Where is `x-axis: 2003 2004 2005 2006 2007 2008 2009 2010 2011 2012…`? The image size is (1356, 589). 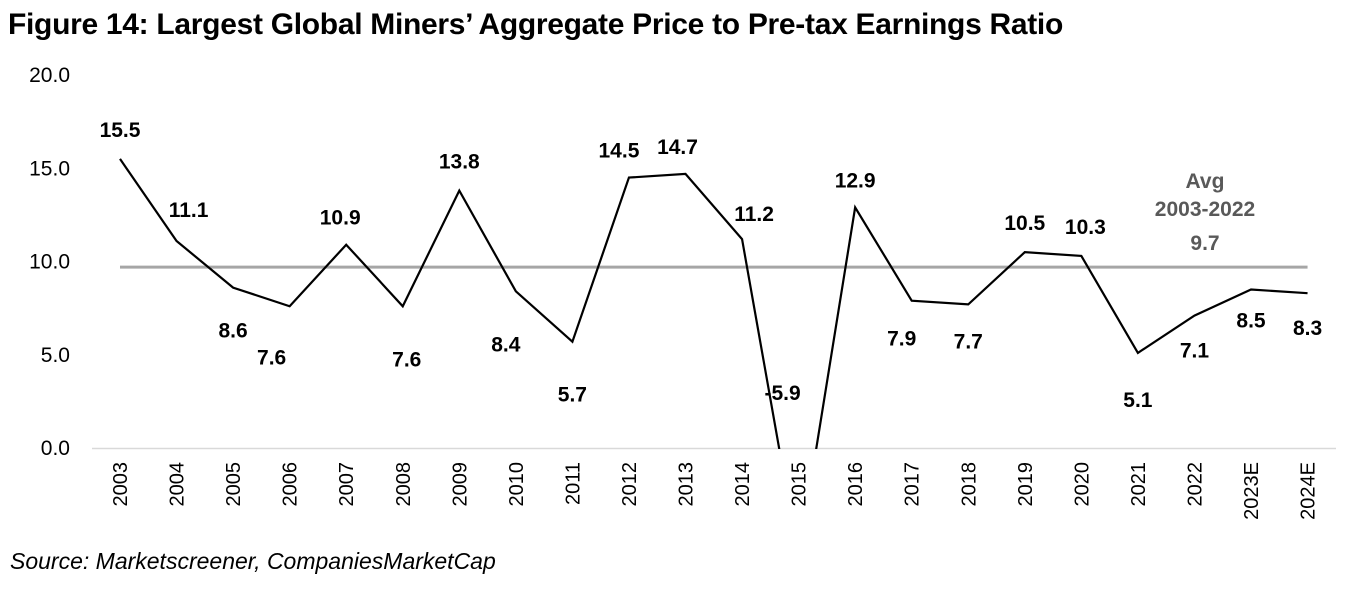
x-axis: 2003 2004 2005 2006 2007 2008 2009 2010 2011 2012… is located at coordinates (715, 491).